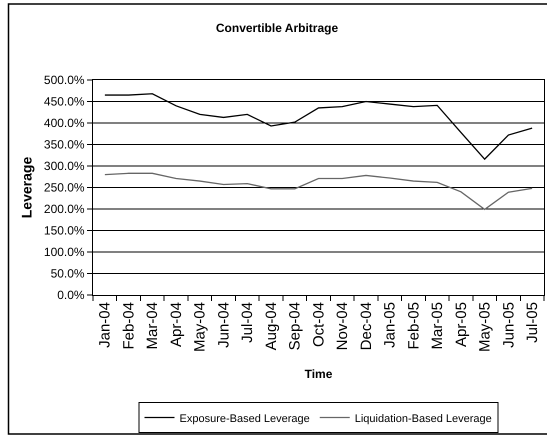  What do you see at coordinates (318, 191) in the screenshot?
I see `line-series` at bounding box center [318, 191].